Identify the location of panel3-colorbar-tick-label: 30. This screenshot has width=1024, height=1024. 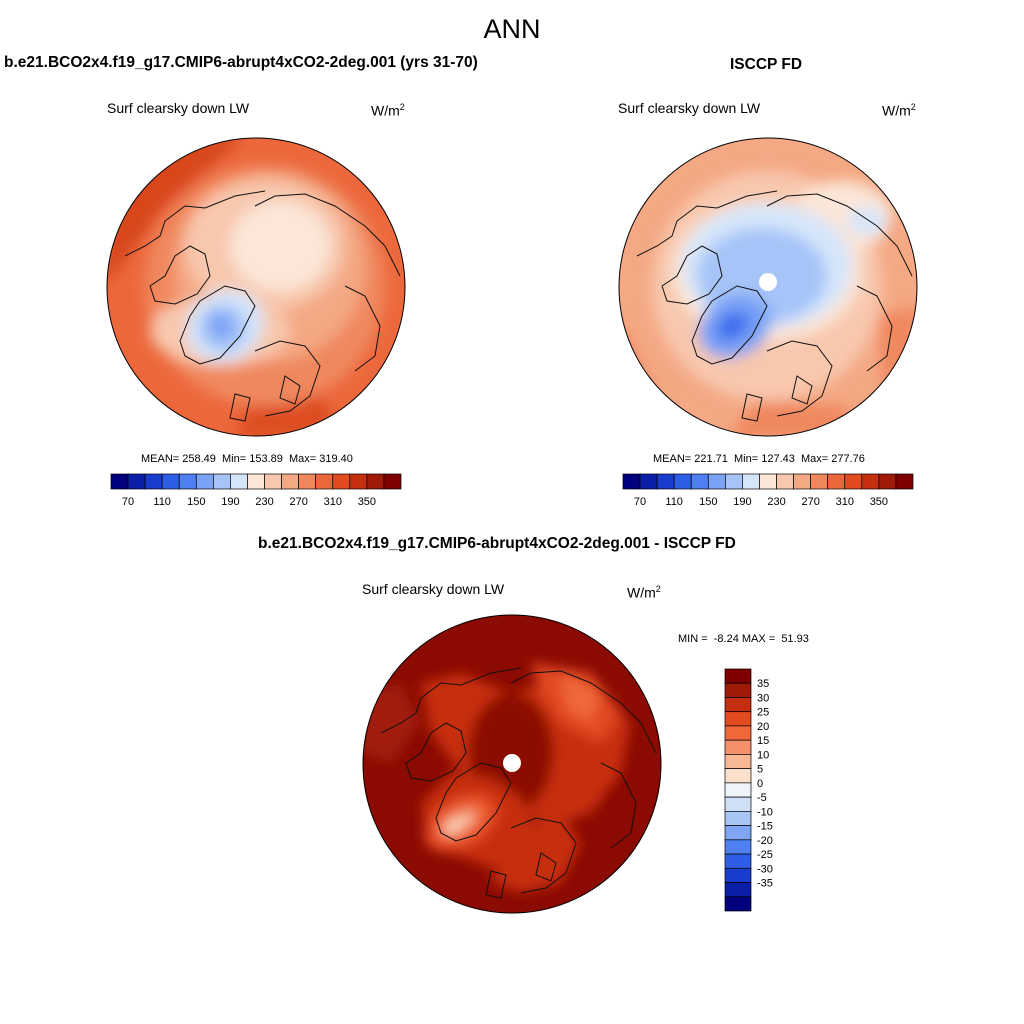
(763, 698).